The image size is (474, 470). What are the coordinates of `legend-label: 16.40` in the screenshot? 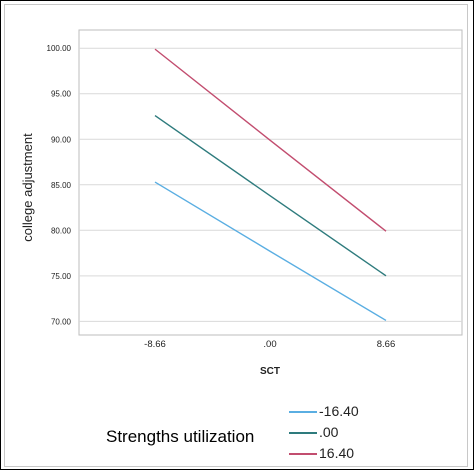 It's located at (337, 453).